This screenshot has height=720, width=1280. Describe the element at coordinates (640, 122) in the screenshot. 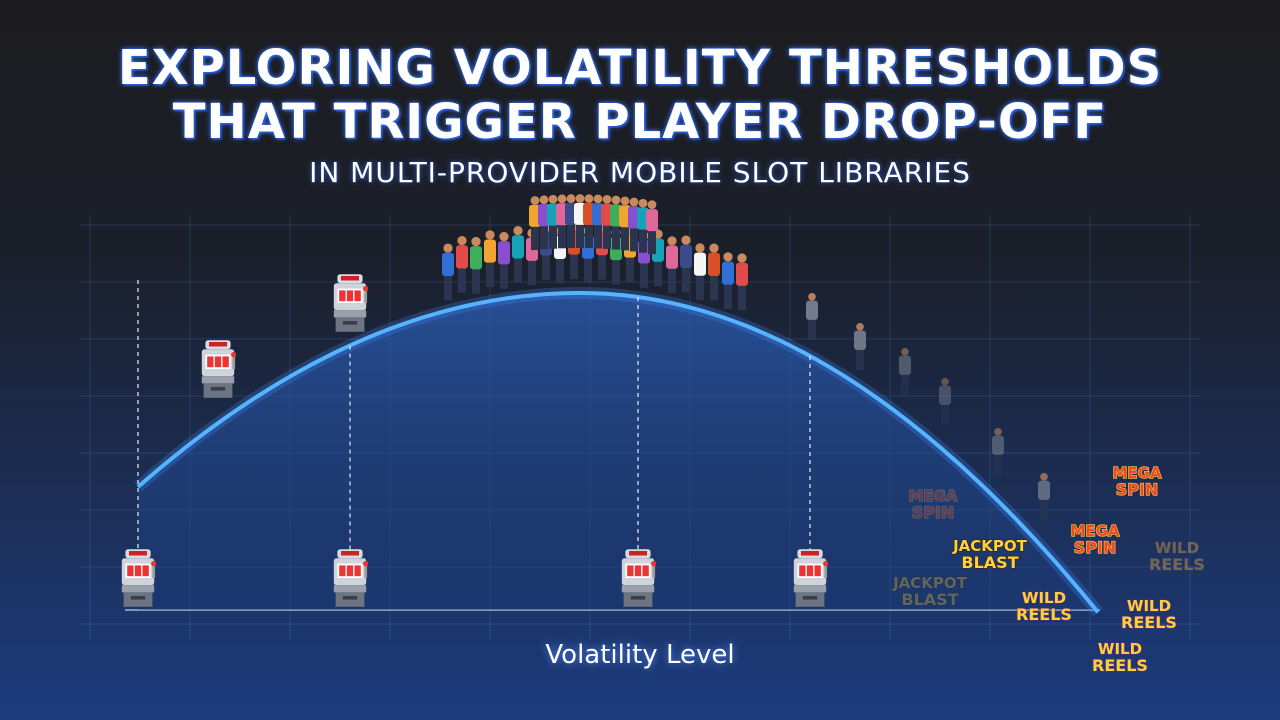

I see `title-line: THAT TRIGGER PLAYER DROP-OFF` at that location.